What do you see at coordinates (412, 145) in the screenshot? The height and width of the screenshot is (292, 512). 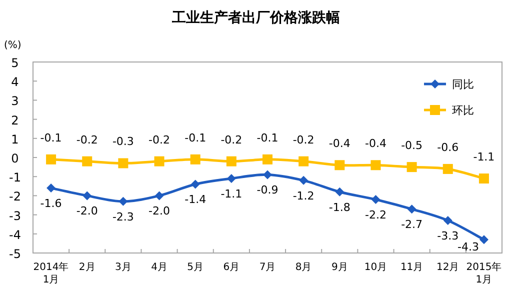 I see `data-label: -0.5` at bounding box center [412, 145].